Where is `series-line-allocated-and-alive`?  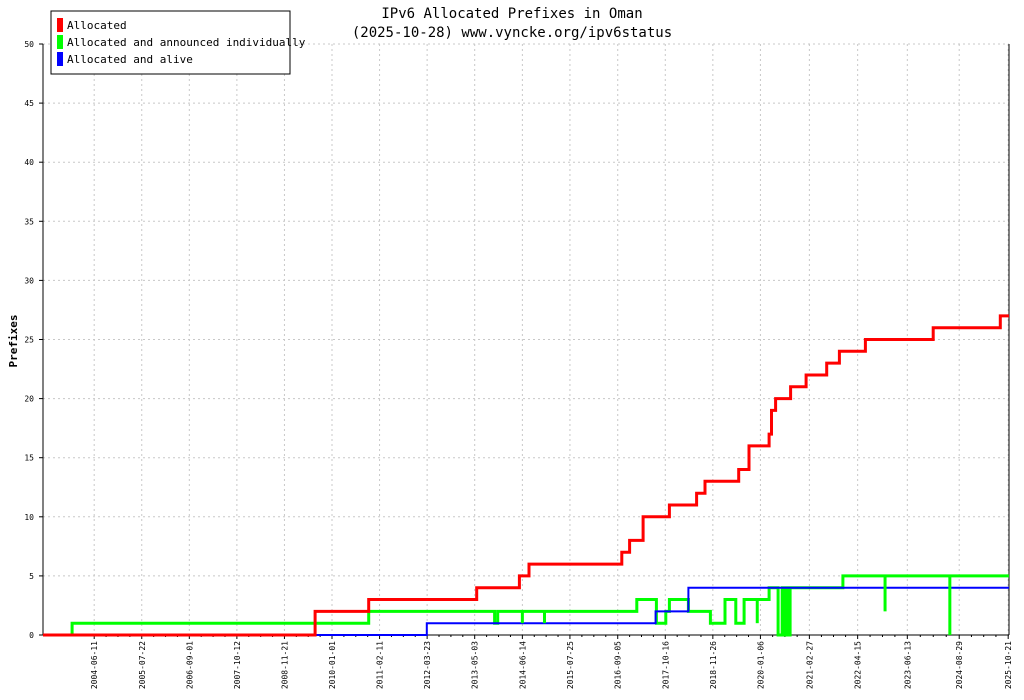
series-line-allocated-and-alive is located at coordinates (526, 611).